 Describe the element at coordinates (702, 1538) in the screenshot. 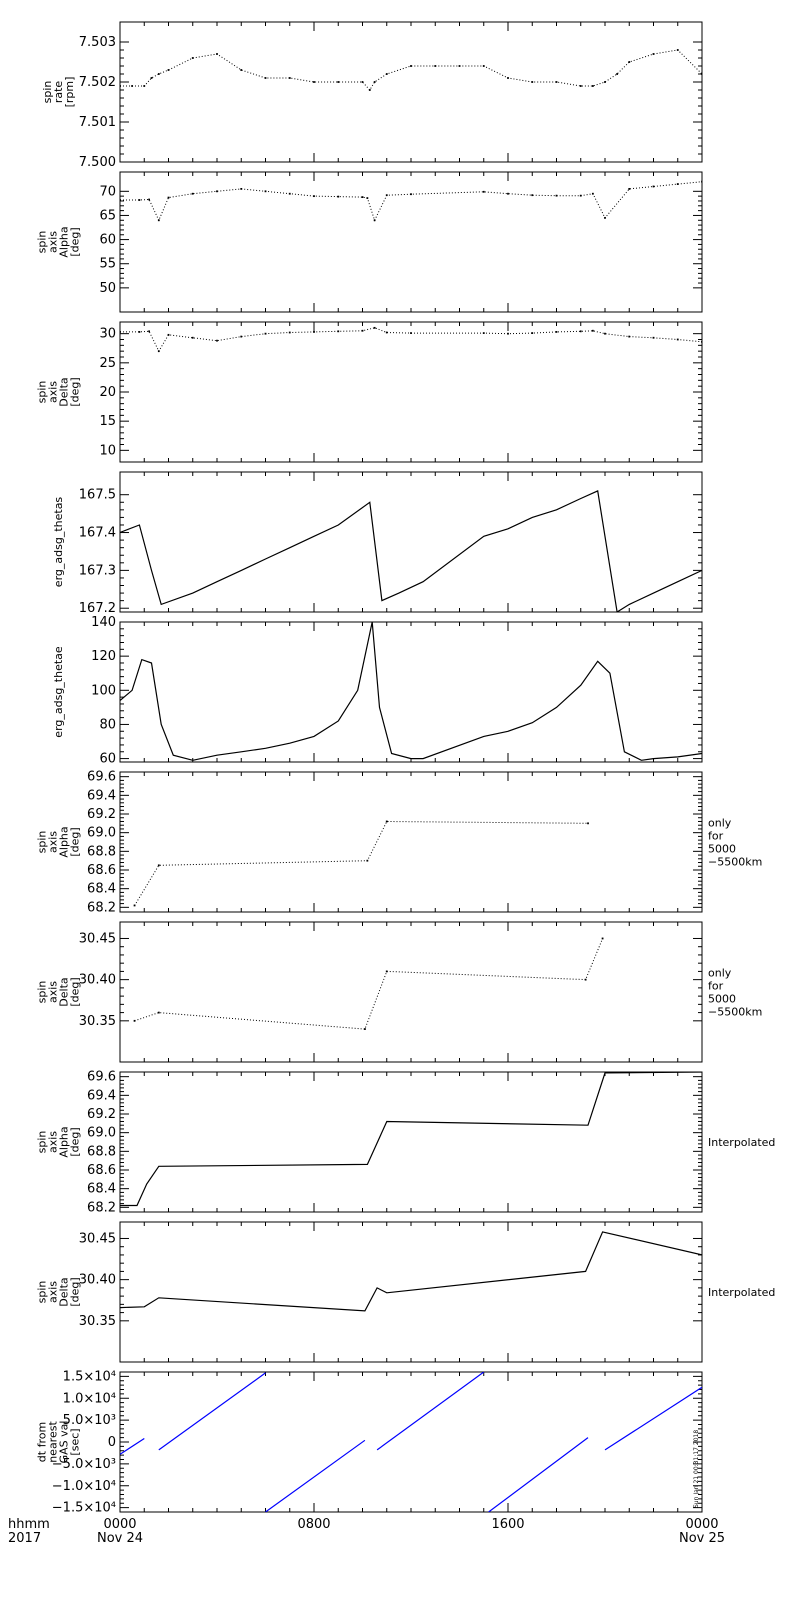

I see `x-tick-date: Nov 25` at that location.